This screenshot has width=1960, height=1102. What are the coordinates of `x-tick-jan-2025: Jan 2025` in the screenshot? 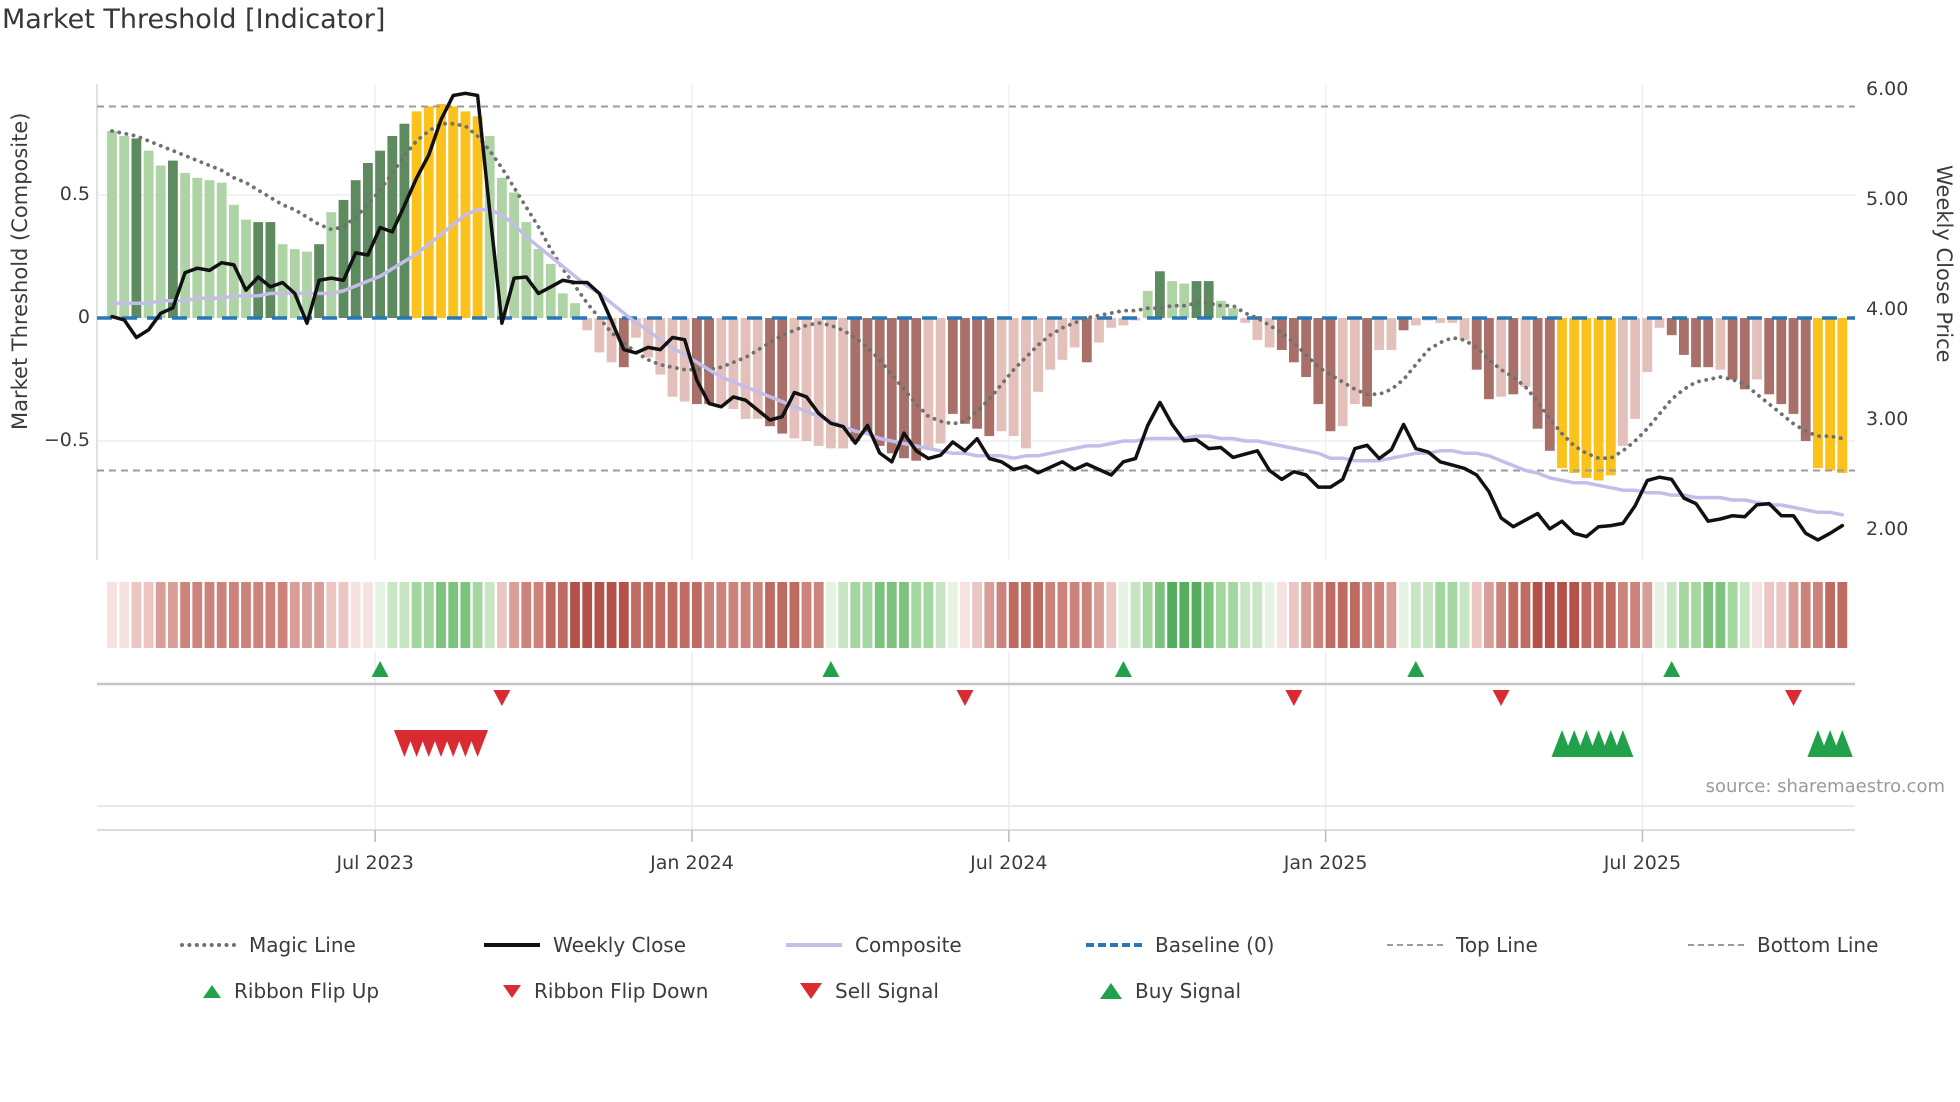 It's located at (1325, 863).